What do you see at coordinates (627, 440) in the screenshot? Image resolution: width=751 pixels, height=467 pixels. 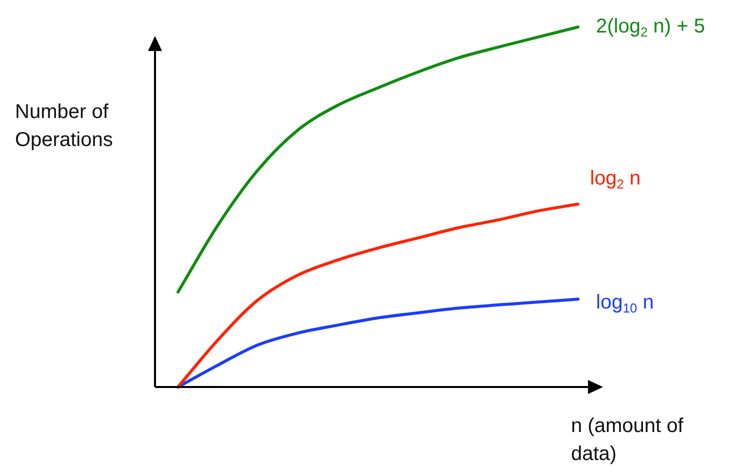 I see `x-axis-title: n (amount of data)` at bounding box center [627, 440].